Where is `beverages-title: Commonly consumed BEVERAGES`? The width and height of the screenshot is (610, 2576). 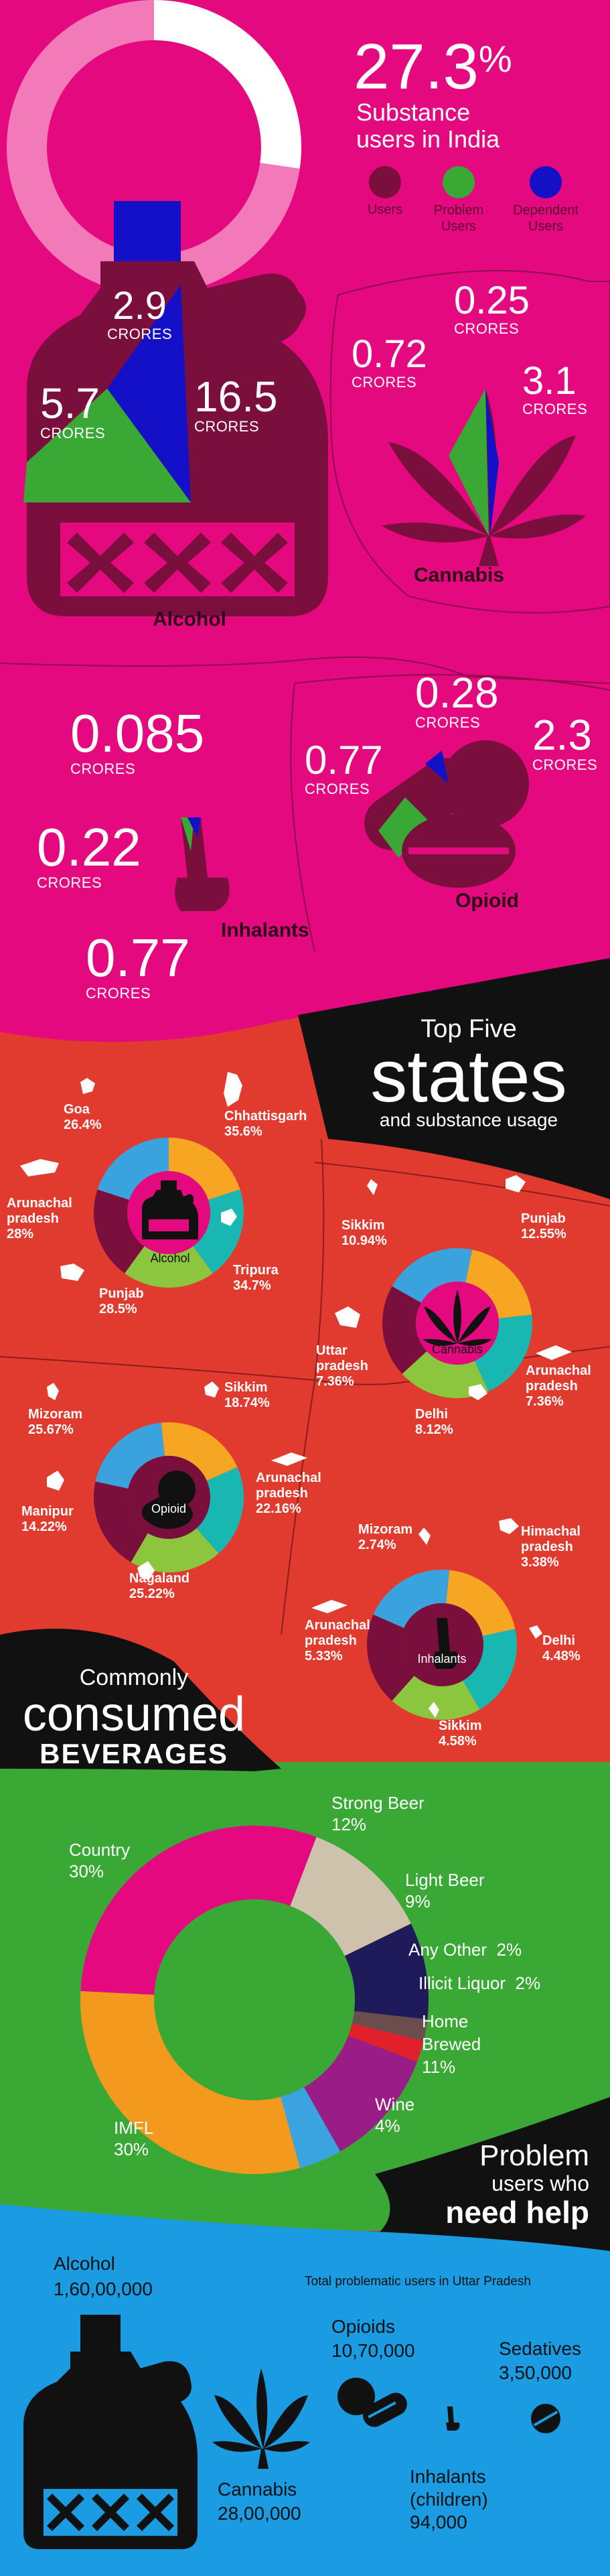 beverages-title: Commonly consumed BEVERAGES is located at coordinates (134, 1717).